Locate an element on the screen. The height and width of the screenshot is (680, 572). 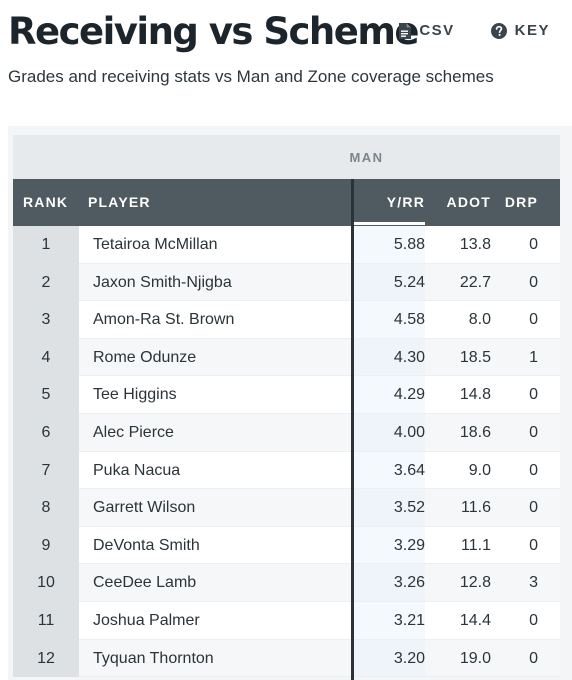
yrr-value: 3.21 is located at coordinates (409, 620).